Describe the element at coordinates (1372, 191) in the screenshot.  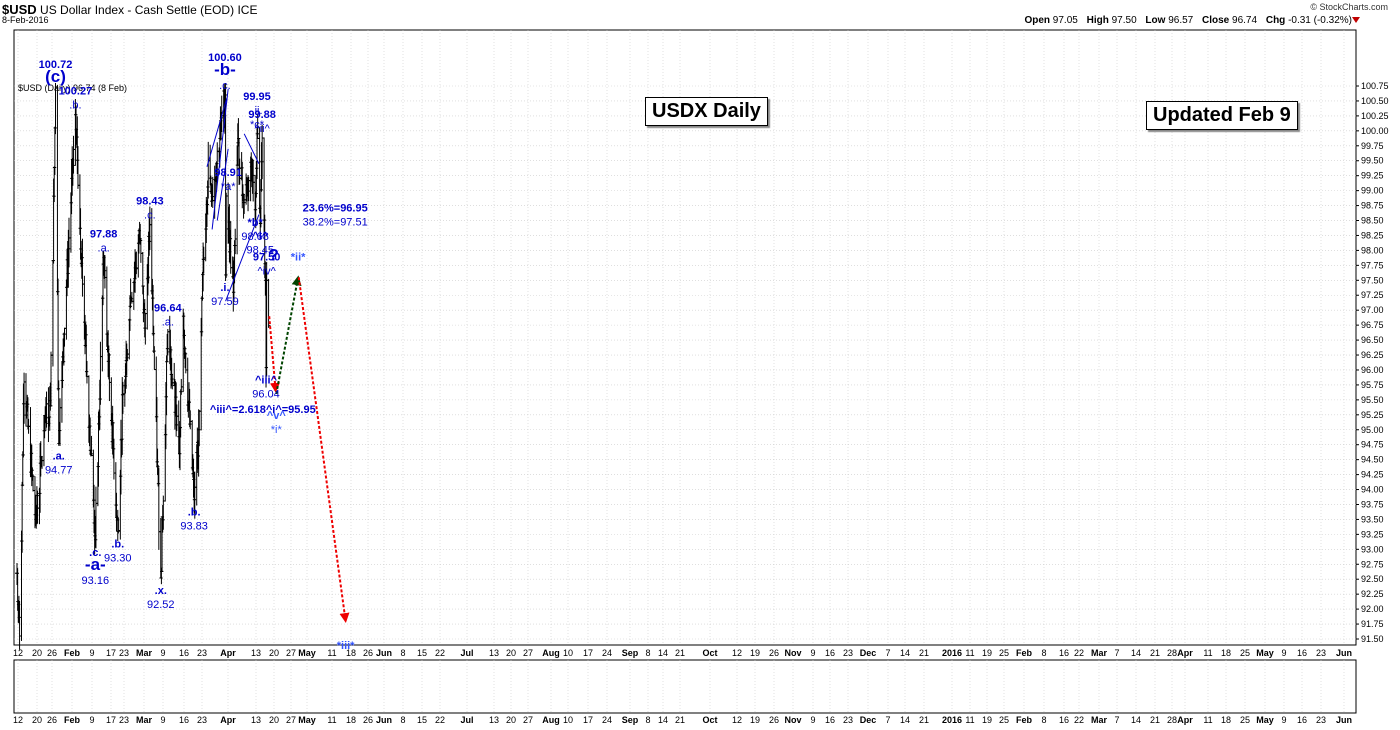
I see `y-tick-label: 99.00` at that location.